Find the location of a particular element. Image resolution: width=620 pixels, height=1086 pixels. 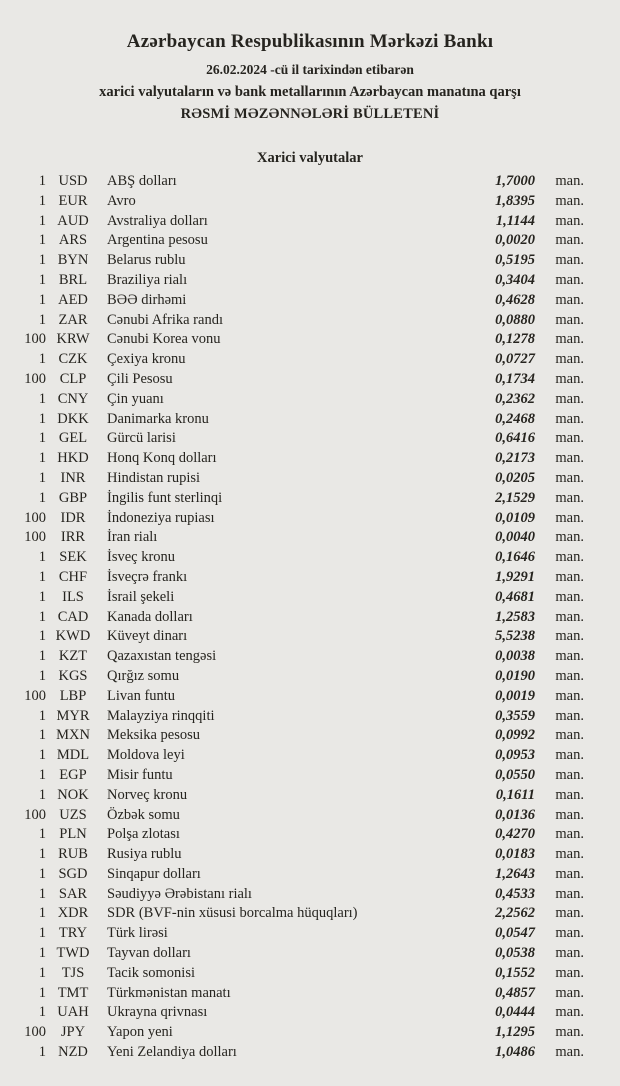

currency-code: PLN is located at coordinates (73, 834).